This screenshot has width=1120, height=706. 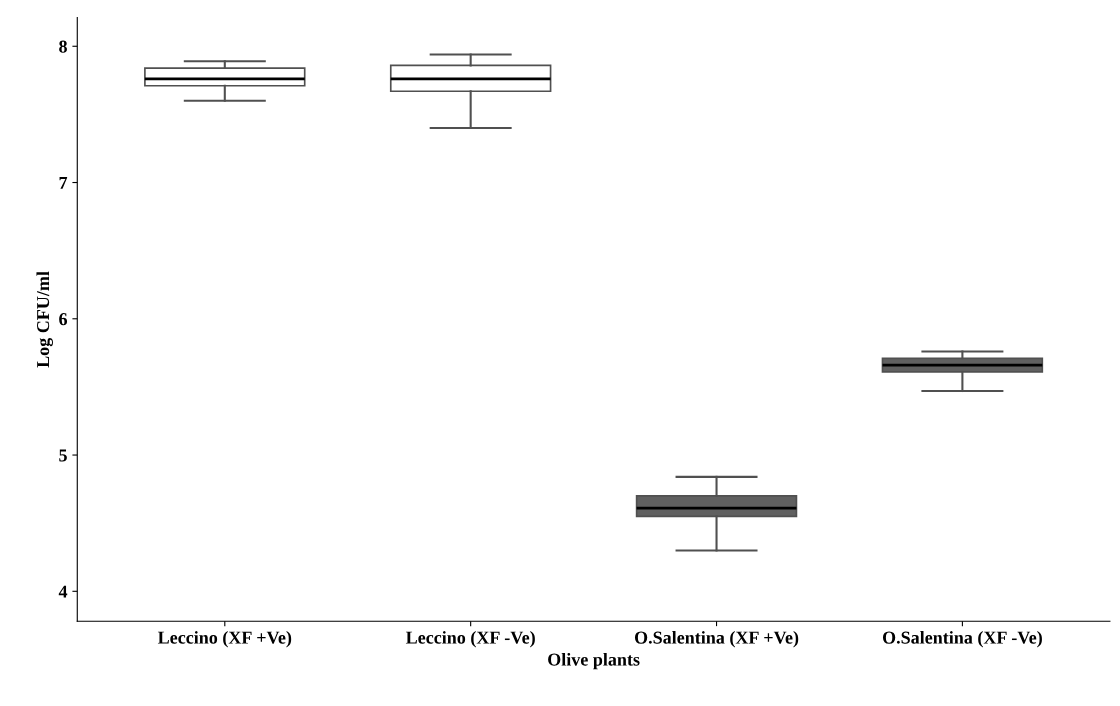 I want to click on y-tick-label: 6, so click(x=63, y=319).